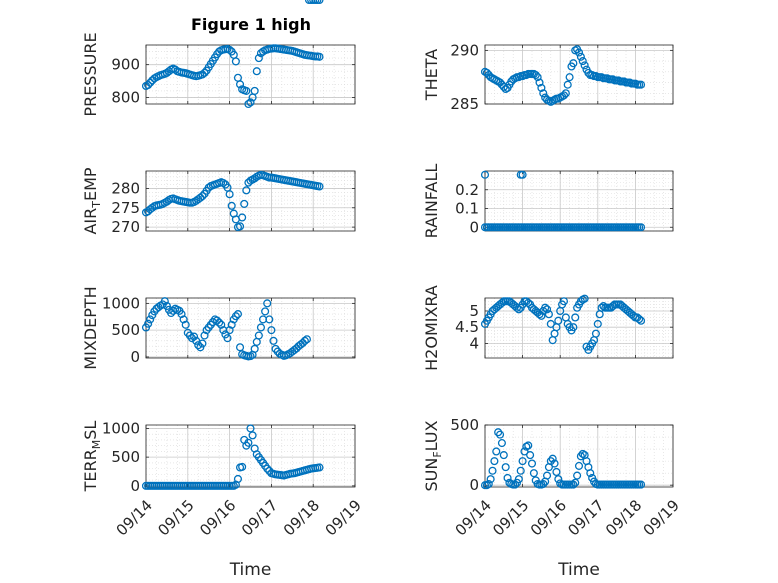 This screenshot has width=778, height=583. Describe the element at coordinates (585, 517) in the screenshot. I see `x-tick-label: 09/17` at that location.